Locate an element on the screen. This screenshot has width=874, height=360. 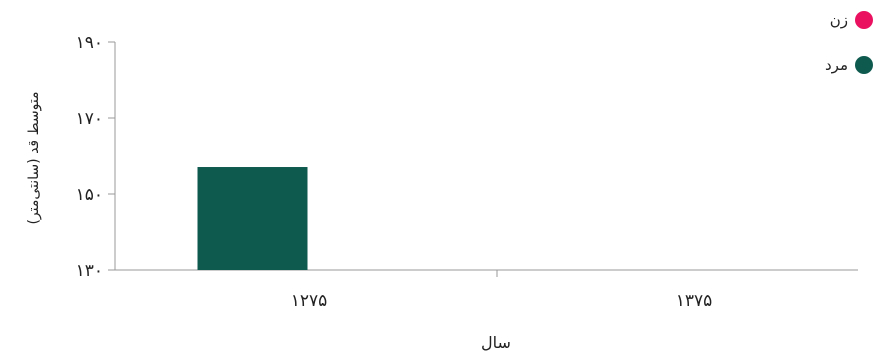
bar is located at coordinates (252, 218).